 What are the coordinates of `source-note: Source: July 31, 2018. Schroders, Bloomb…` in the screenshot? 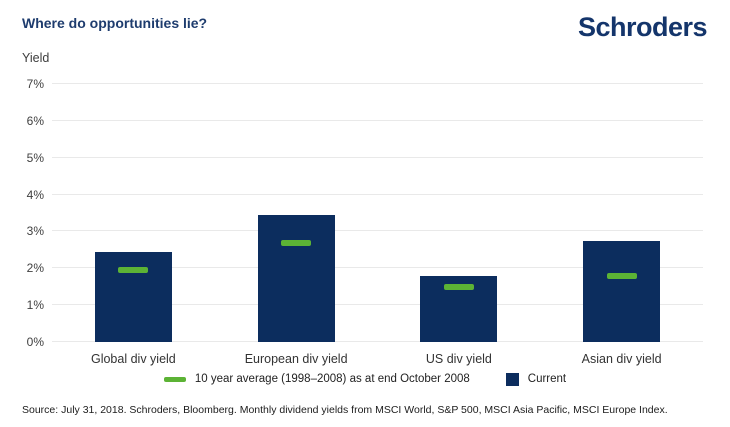 It's located at (345, 410).